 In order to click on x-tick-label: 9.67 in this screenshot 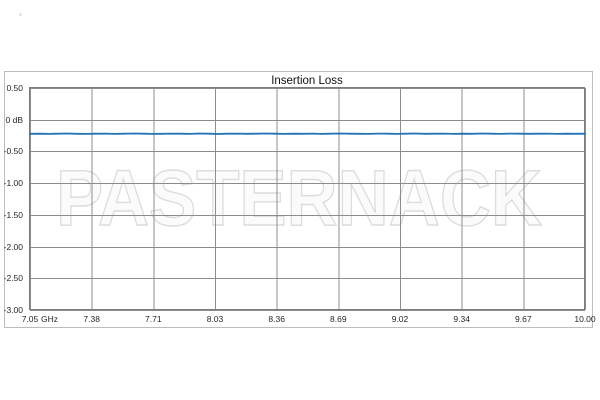, I will do `click(523, 319)`.